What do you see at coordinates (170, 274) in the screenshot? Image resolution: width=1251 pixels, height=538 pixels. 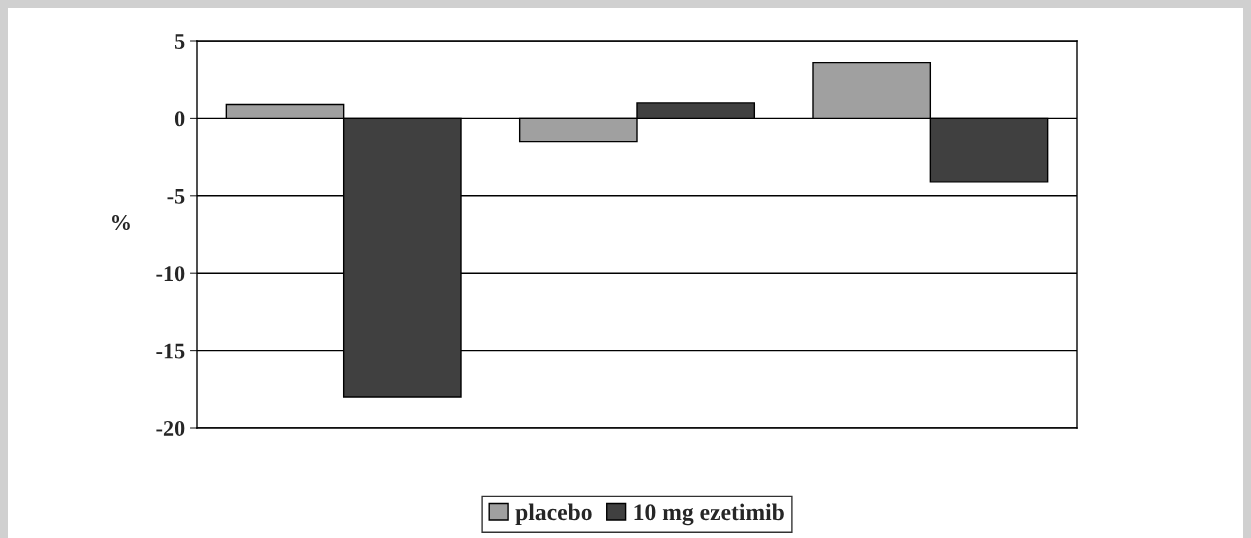 I see `y-tick-label: -10` at bounding box center [170, 274].